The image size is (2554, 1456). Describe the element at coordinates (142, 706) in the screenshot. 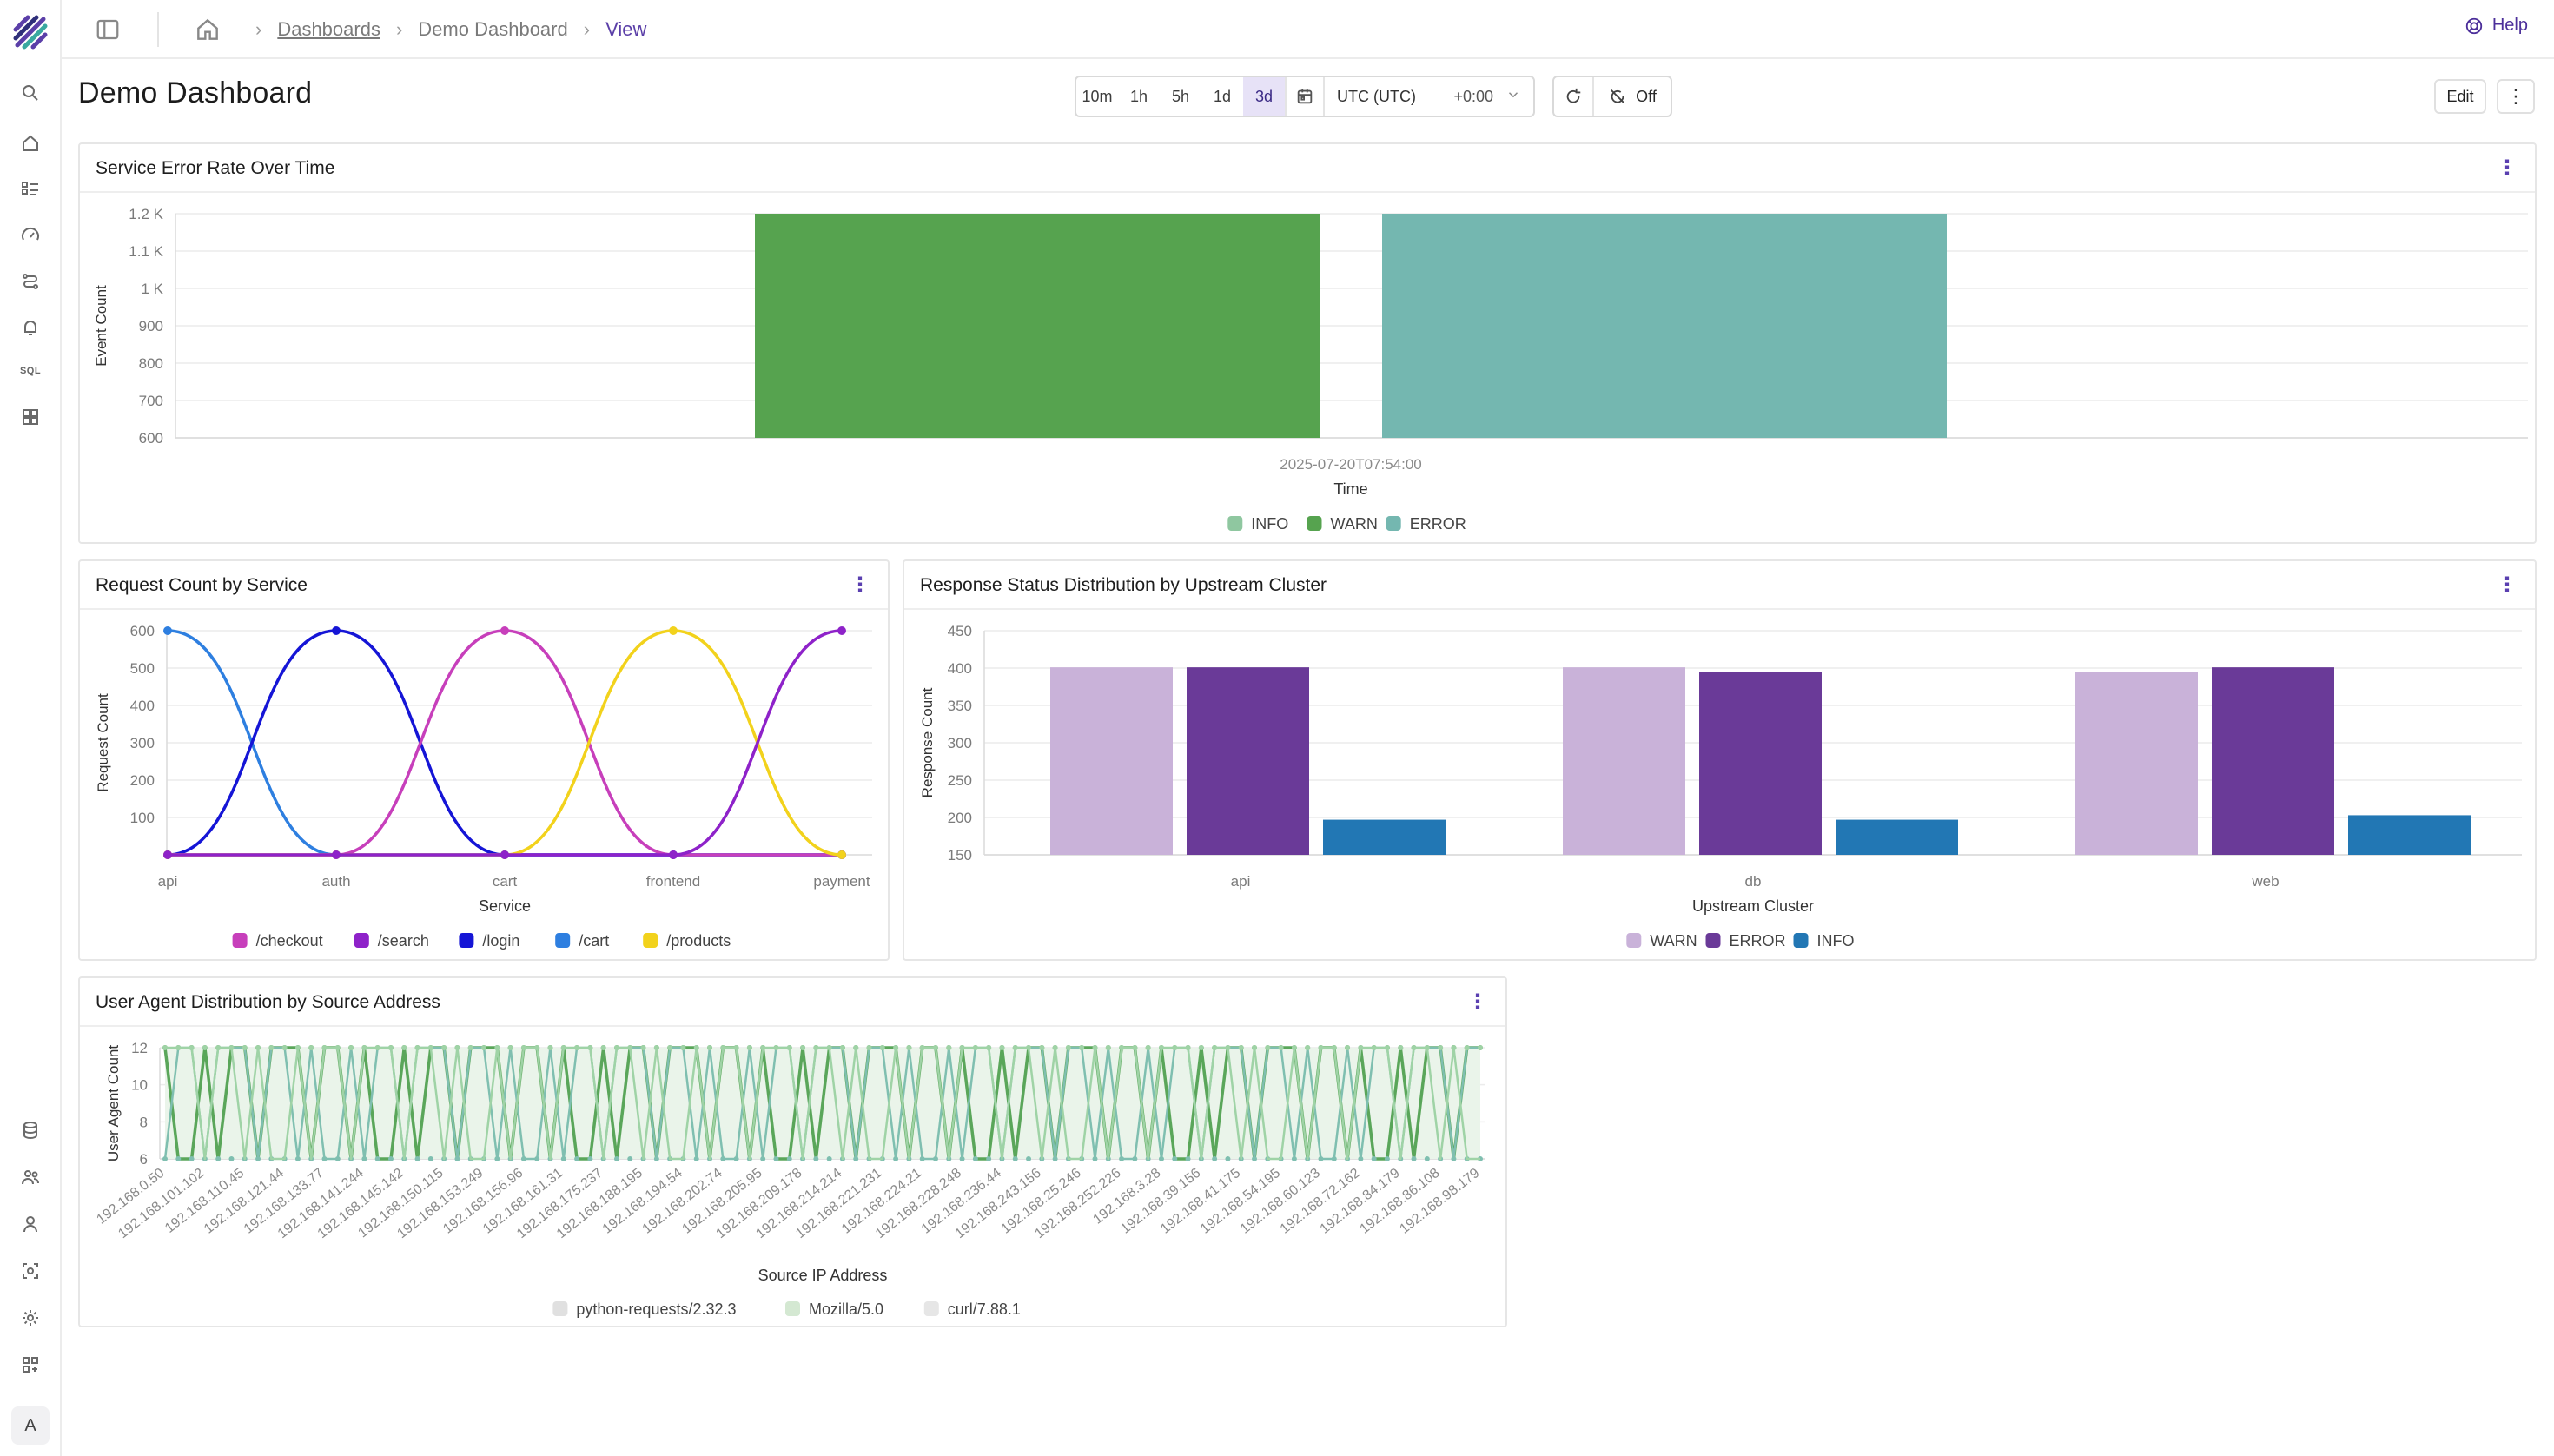

I see `y-tick-label: 400` at that location.